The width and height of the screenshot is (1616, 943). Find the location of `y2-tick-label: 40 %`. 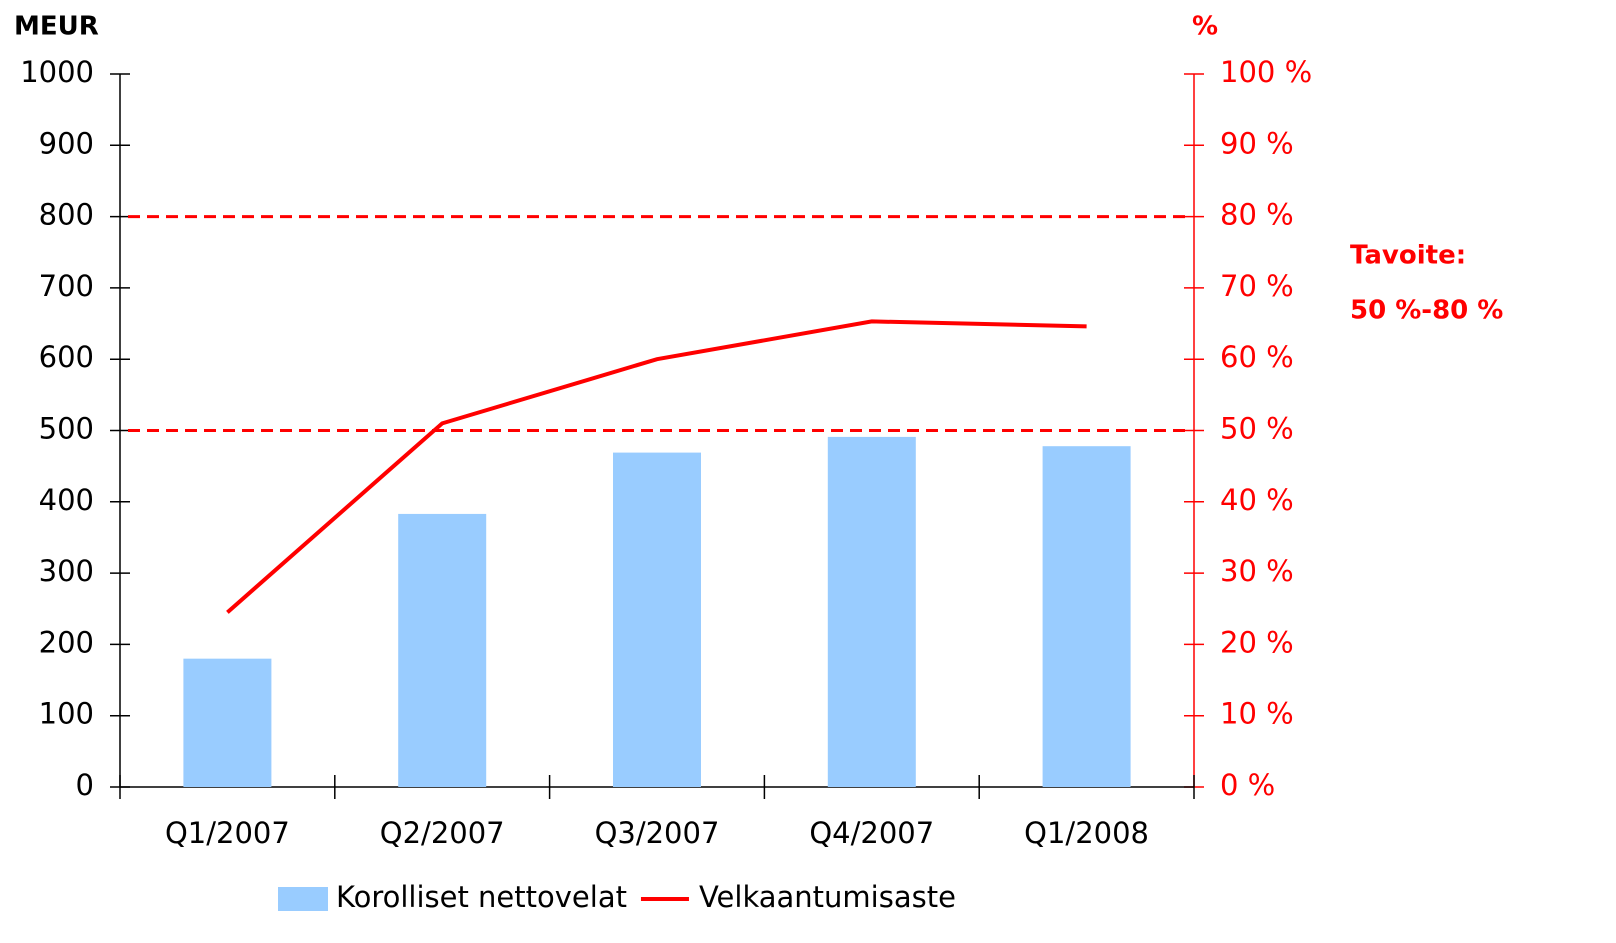

y2-tick-label: 40 % is located at coordinates (1257, 500).